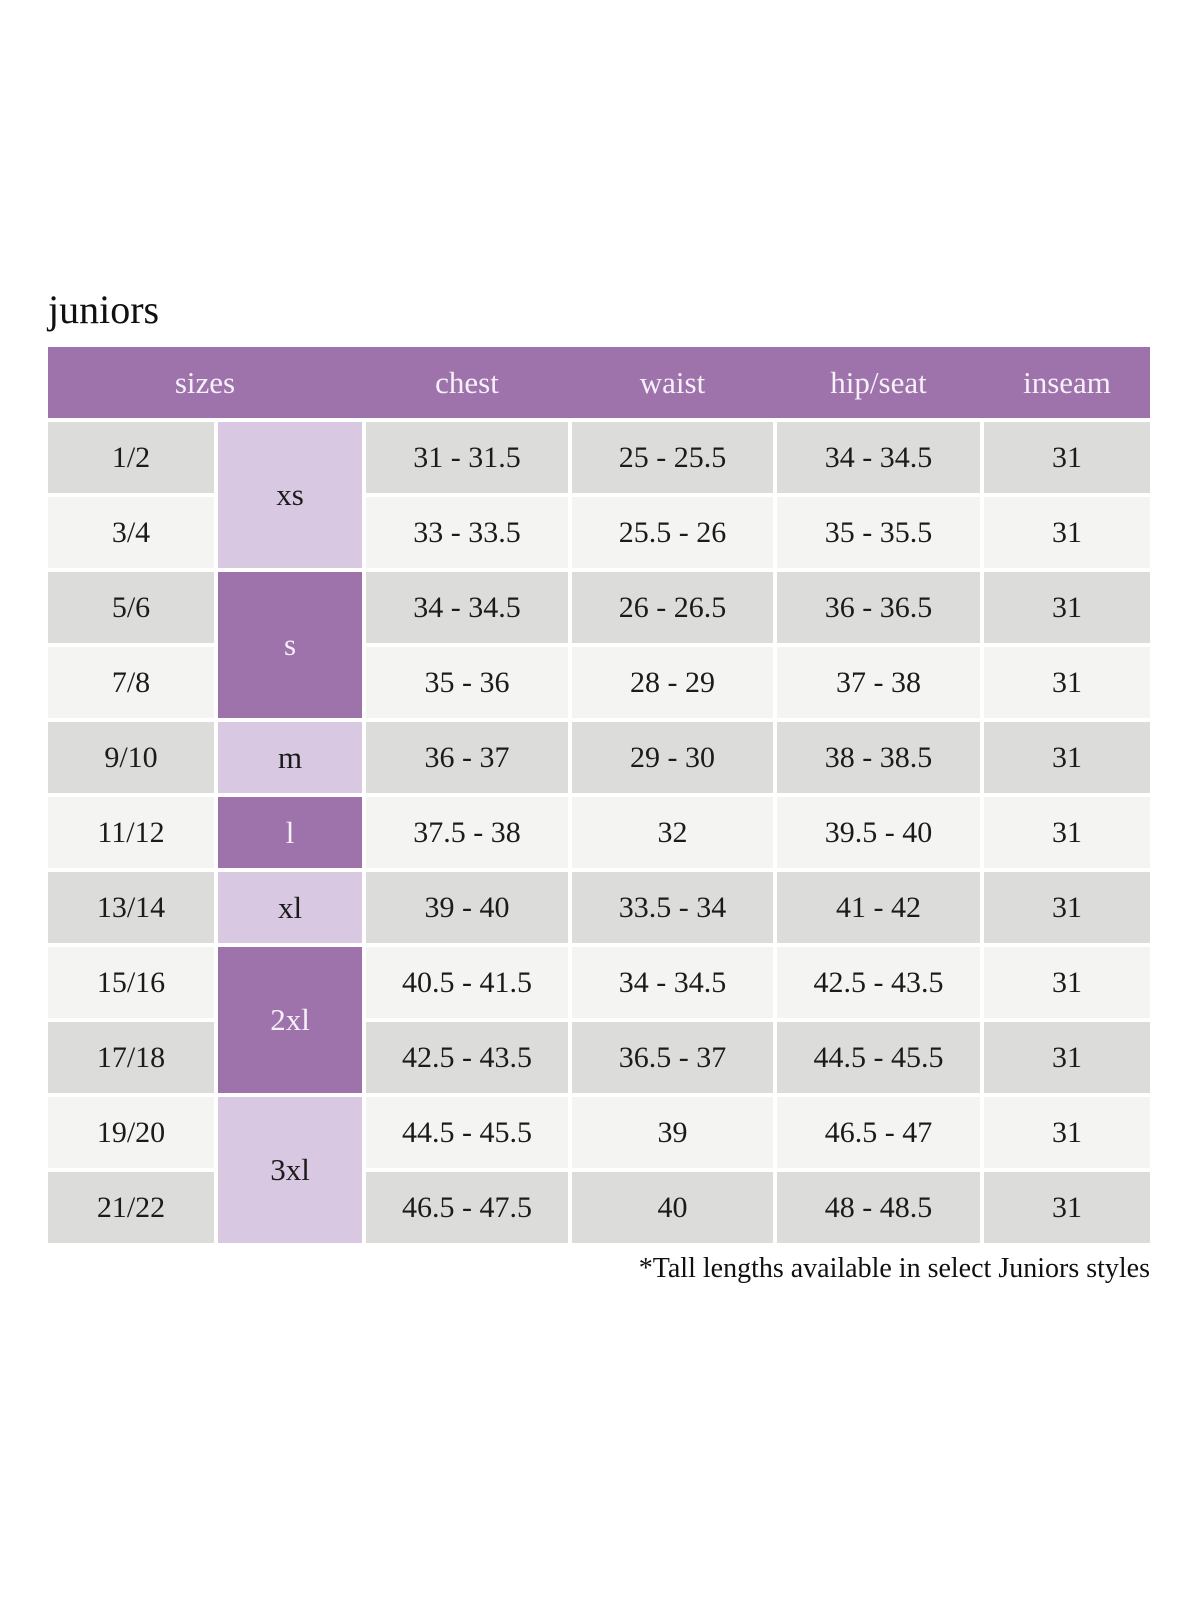 The image size is (1200, 1600). What do you see at coordinates (467, 832) in the screenshot?
I see `chest-cell: 37.5 - 38` at bounding box center [467, 832].